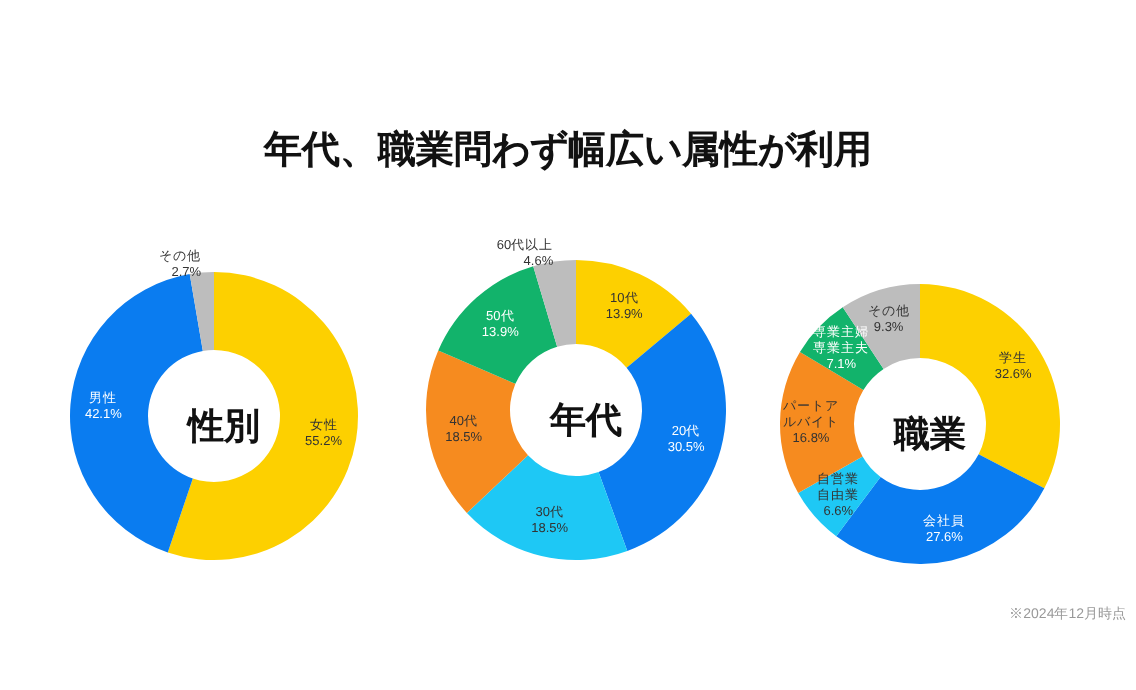 The height and width of the screenshot is (690, 1136). Describe the element at coordinates (585, 420) in the screenshot. I see `text: 年代` at that location.